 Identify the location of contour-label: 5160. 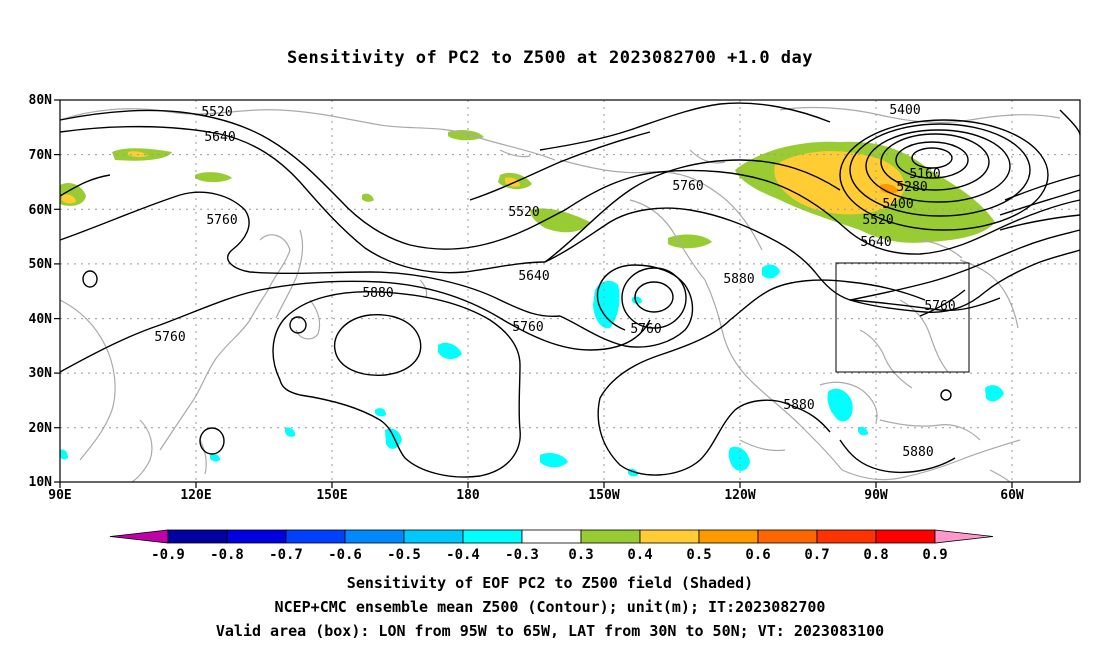
(924, 174).